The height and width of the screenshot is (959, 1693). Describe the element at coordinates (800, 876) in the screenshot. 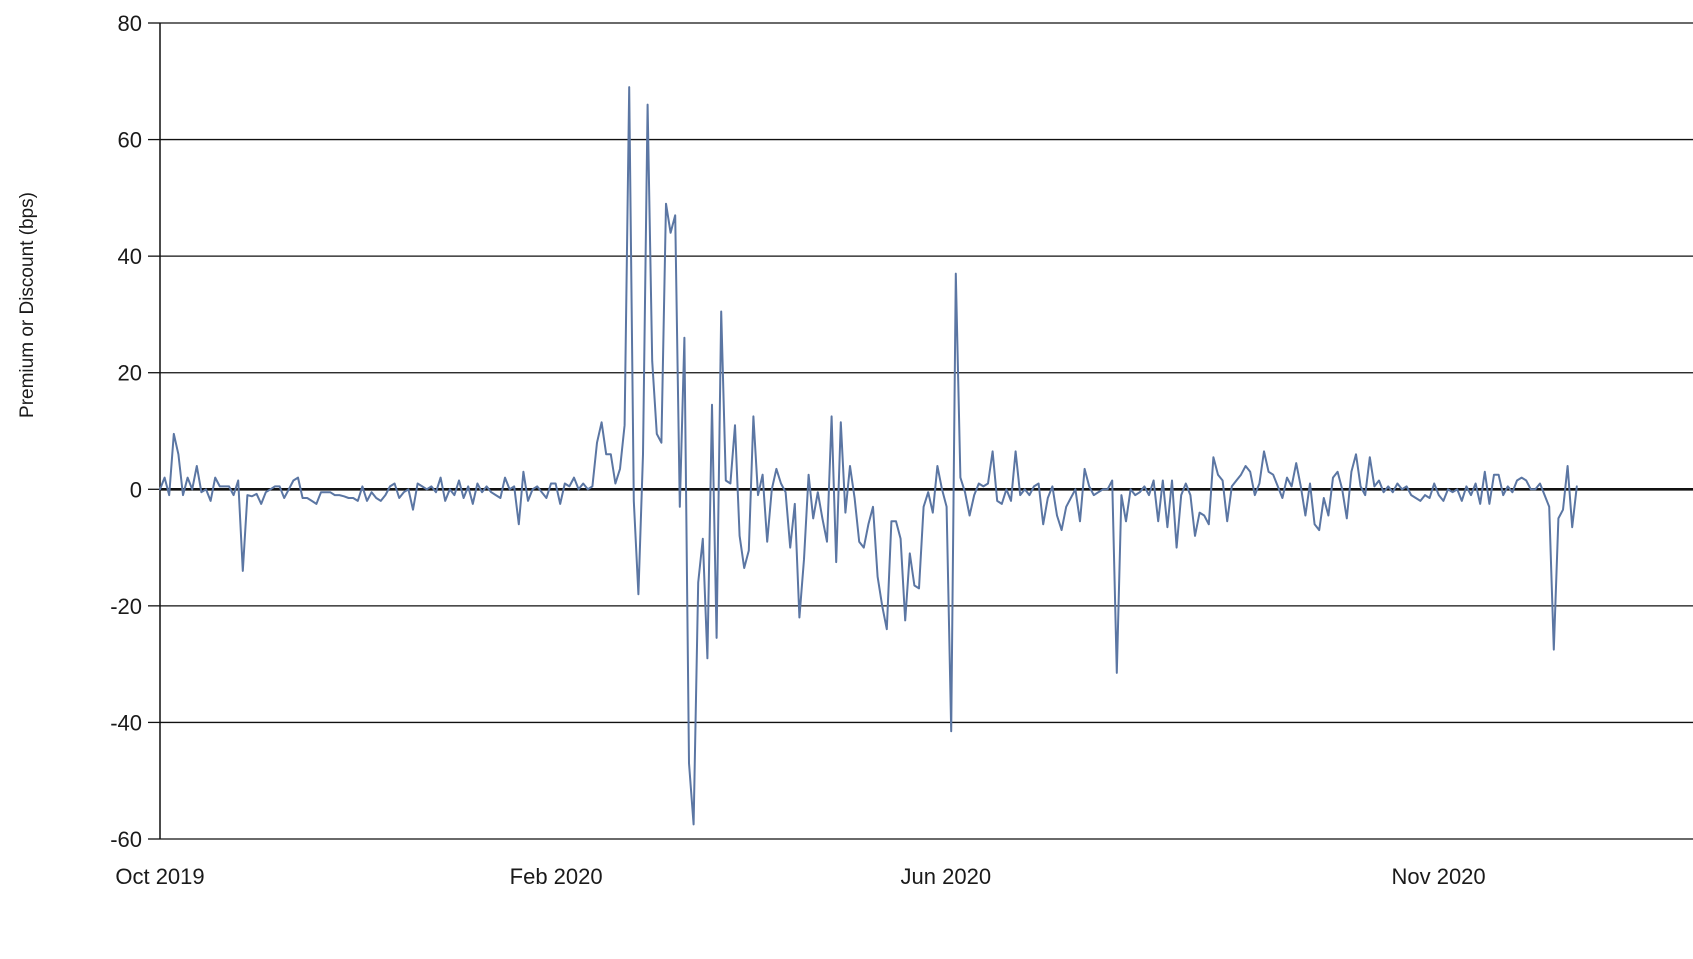

I see `x-axis-ticks: Oct 2019 Feb 2020 Jun 2020 Nov 2020` at that location.